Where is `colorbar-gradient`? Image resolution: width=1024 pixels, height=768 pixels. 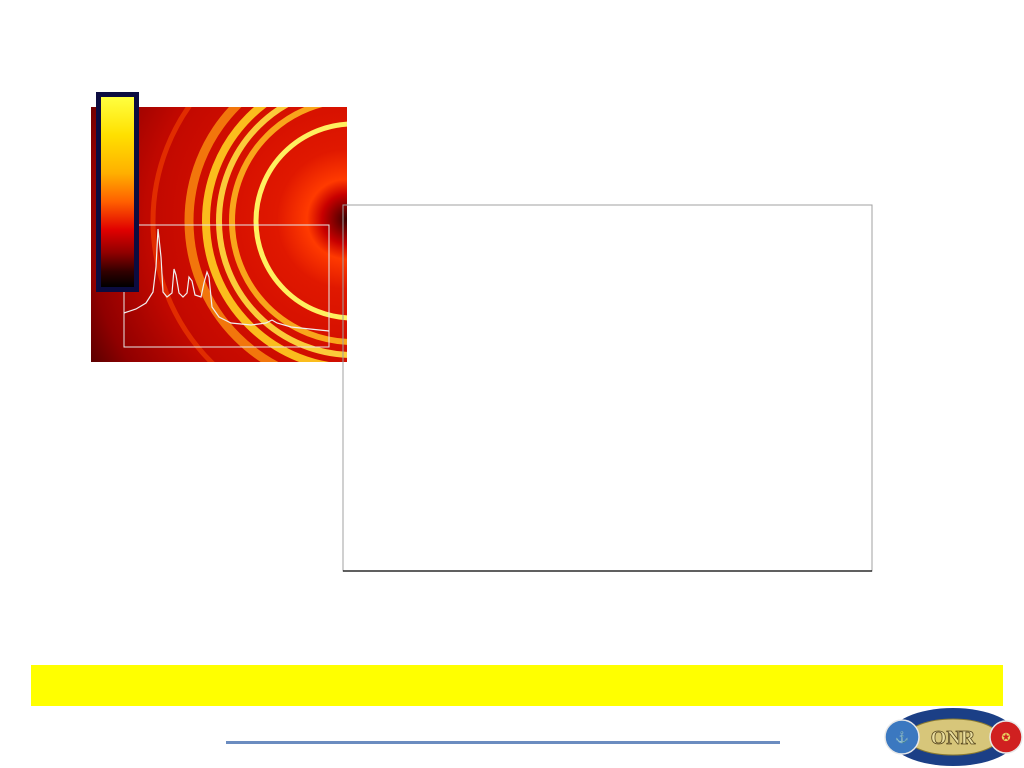 colorbar-gradient is located at coordinates (117, 192).